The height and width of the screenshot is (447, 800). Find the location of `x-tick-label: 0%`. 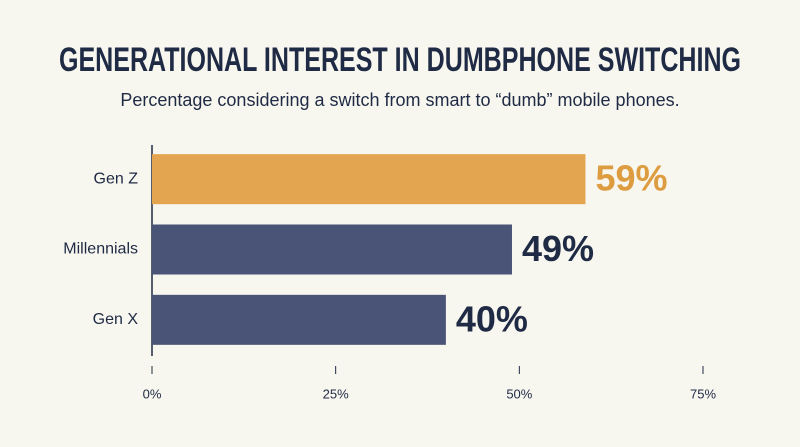

x-tick-label: 0% is located at coordinates (152, 393).